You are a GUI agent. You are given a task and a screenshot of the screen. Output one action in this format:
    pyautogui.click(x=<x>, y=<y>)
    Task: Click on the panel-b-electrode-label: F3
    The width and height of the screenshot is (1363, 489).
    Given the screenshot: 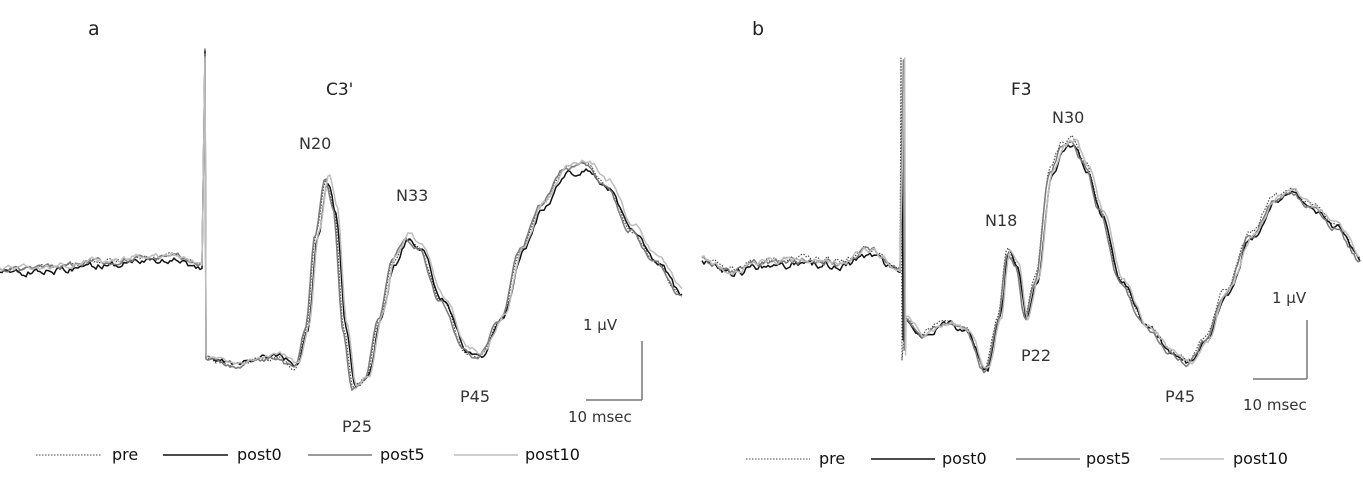 What is the action you would take?
    pyautogui.click(x=1021, y=90)
    